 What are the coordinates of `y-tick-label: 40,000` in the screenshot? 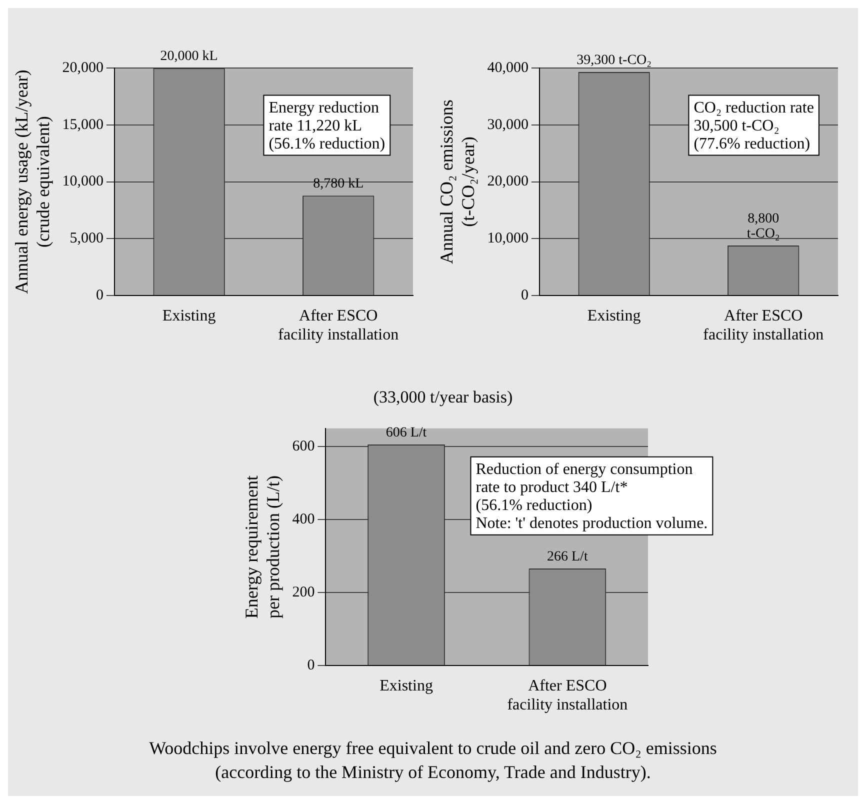 It's located at (507, 68).